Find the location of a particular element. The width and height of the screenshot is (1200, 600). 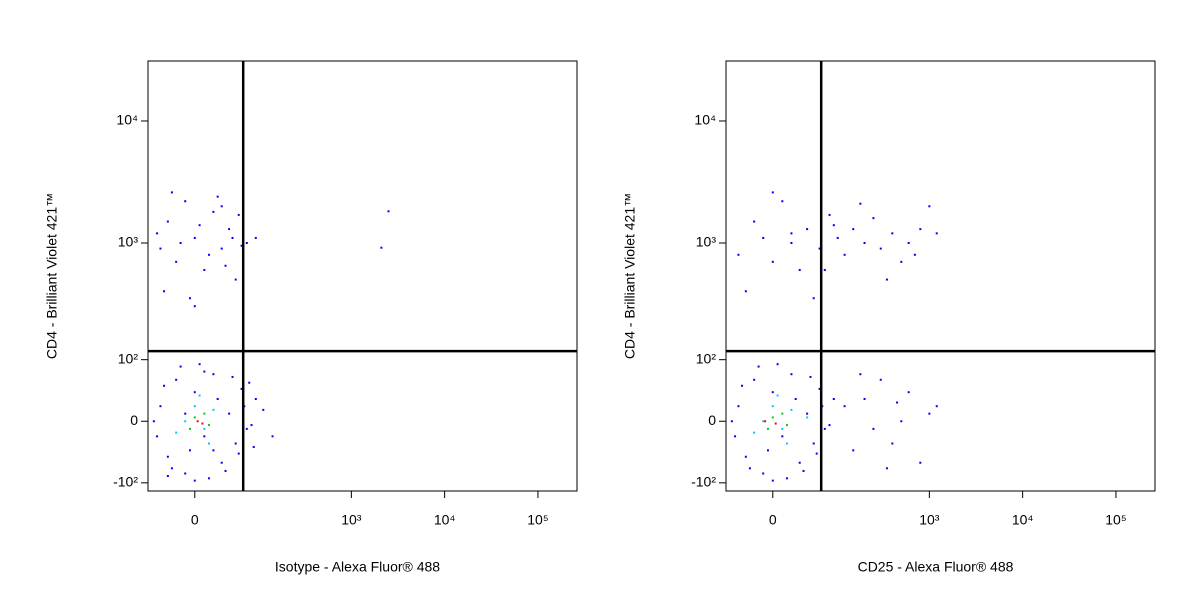

y-tick-label: -10² is located at coordinates (703, 482).